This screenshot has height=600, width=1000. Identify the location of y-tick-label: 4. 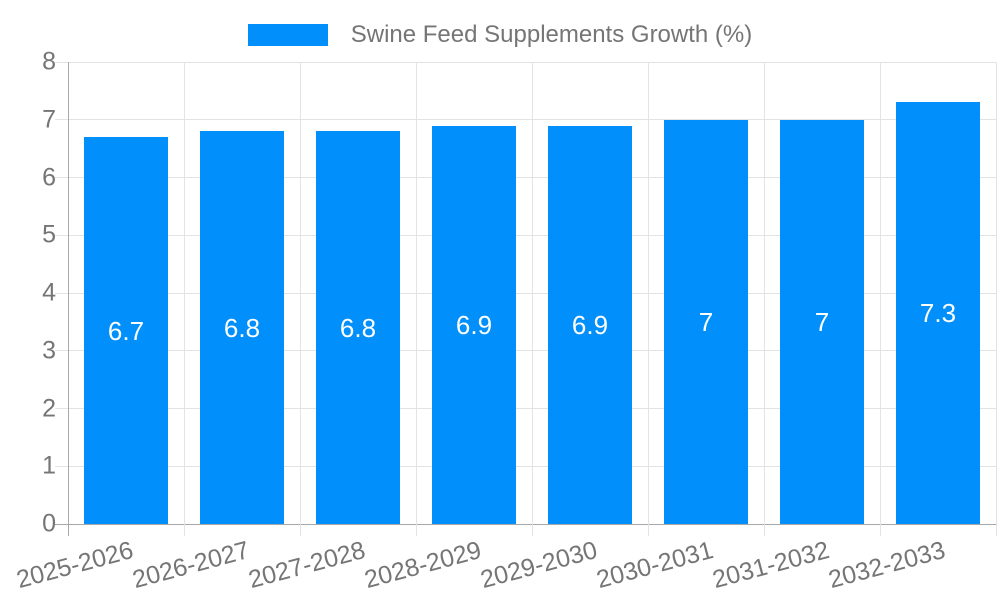
(49, 292).